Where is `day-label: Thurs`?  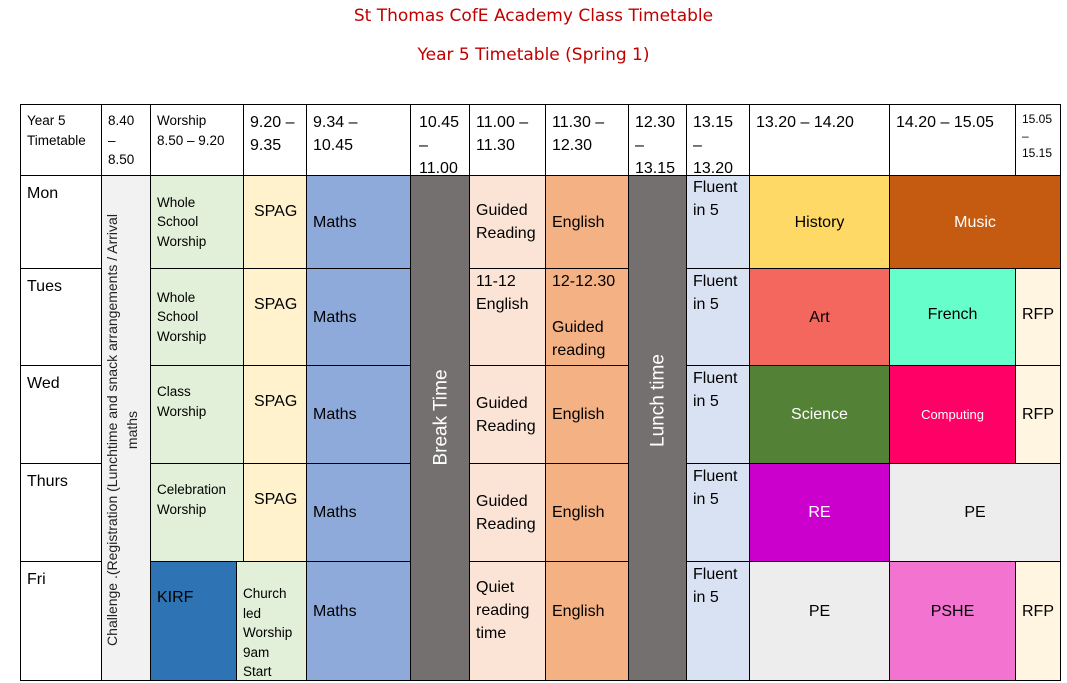
day-label: Thurs is located at coordinates (61, 512).